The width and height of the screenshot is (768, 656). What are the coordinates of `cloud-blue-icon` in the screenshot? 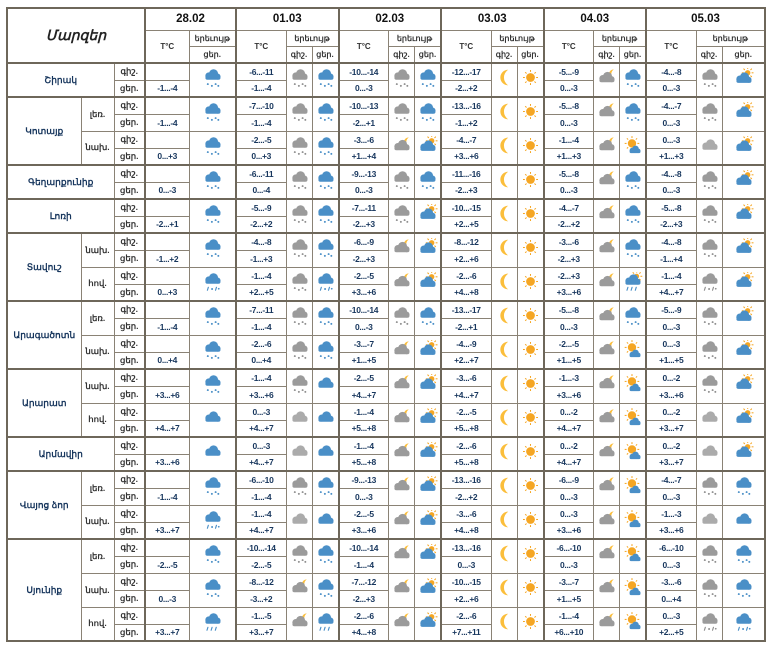 It's located at (212, 417).